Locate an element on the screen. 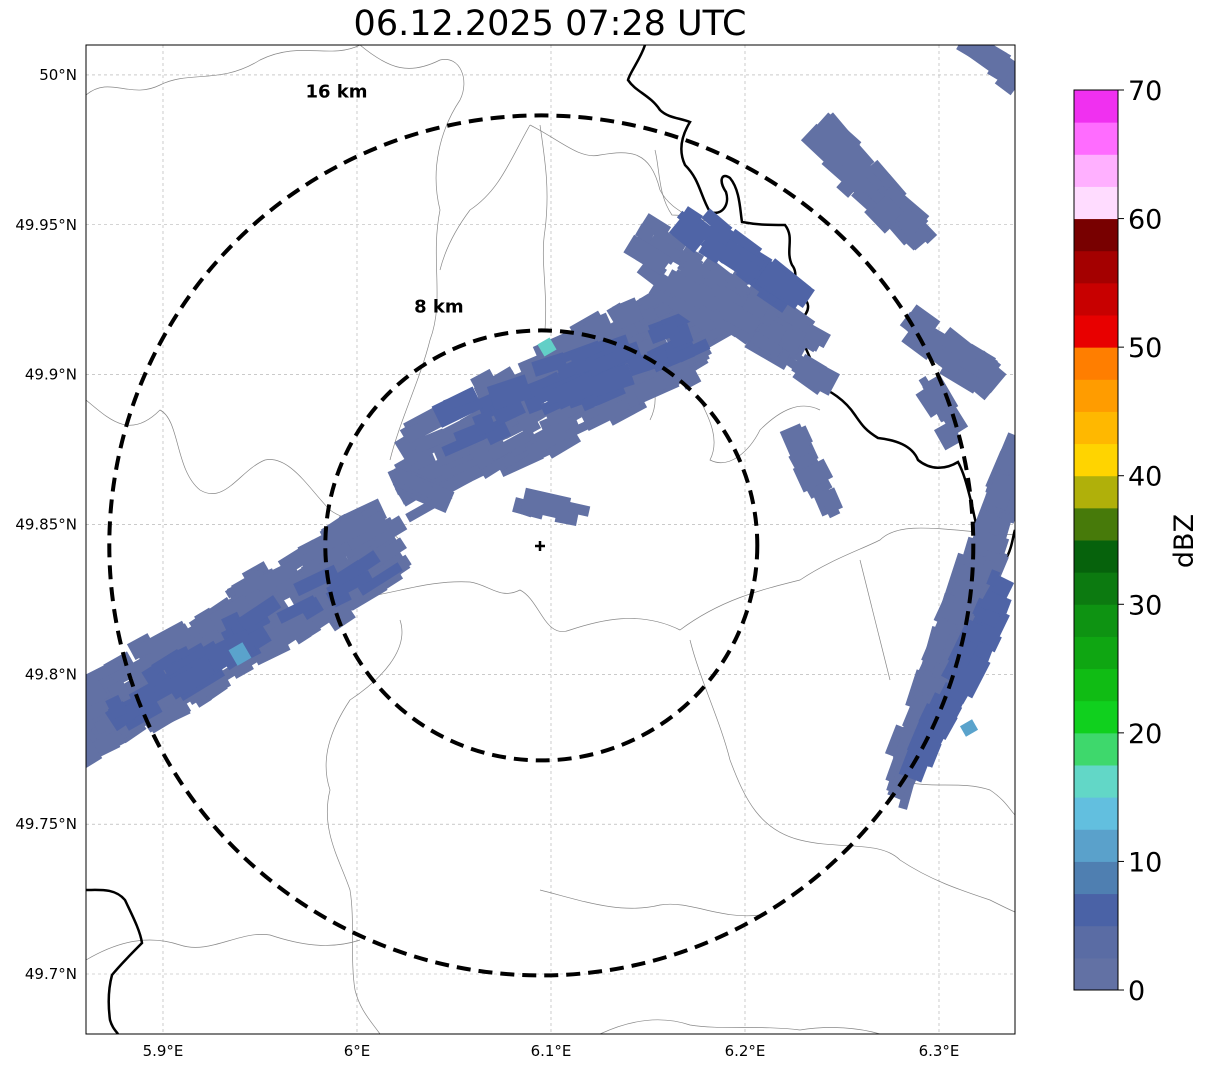  colorbar-tick-label: 30 is located at coordinates (1145, 605).